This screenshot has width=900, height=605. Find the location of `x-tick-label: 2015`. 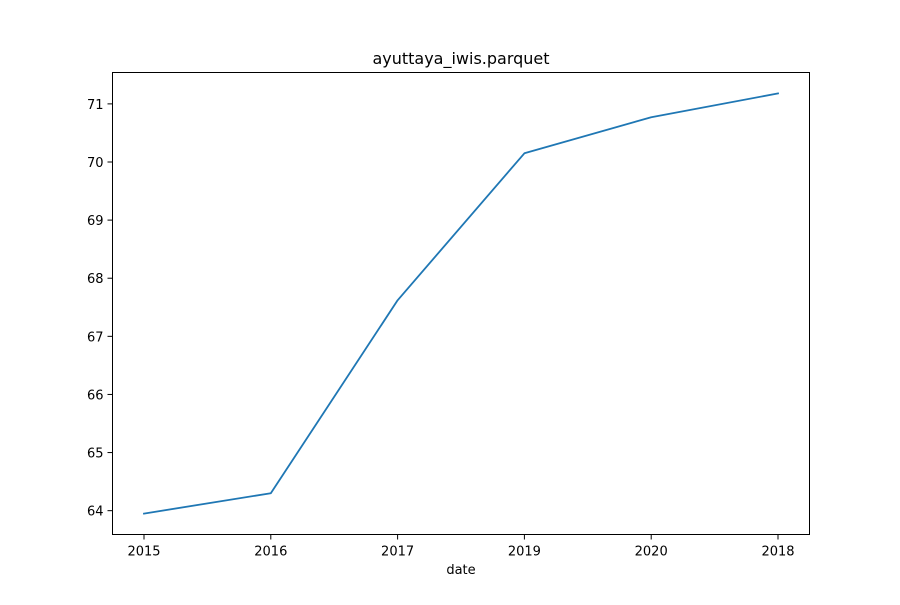

x-tick-label: 2015 is located at coordinates (143, 552).